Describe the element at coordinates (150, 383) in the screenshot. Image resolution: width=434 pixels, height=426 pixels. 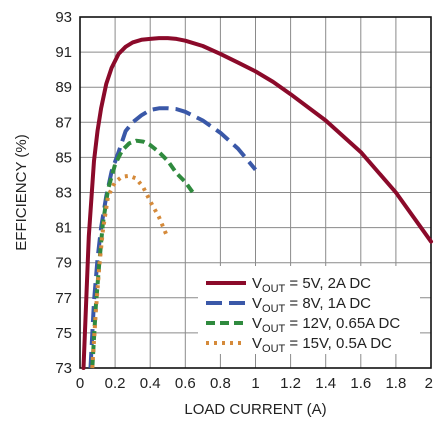
I see `x-tick-label: 0.4` at that location.